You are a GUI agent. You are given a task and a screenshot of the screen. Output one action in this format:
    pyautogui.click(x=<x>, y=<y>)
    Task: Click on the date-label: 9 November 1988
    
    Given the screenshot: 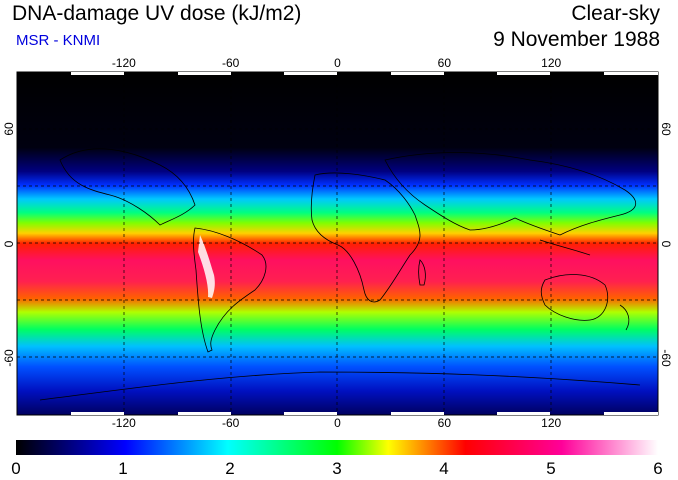 What is the action you would take?
    pyautogui.click(x=576, y=39)
    